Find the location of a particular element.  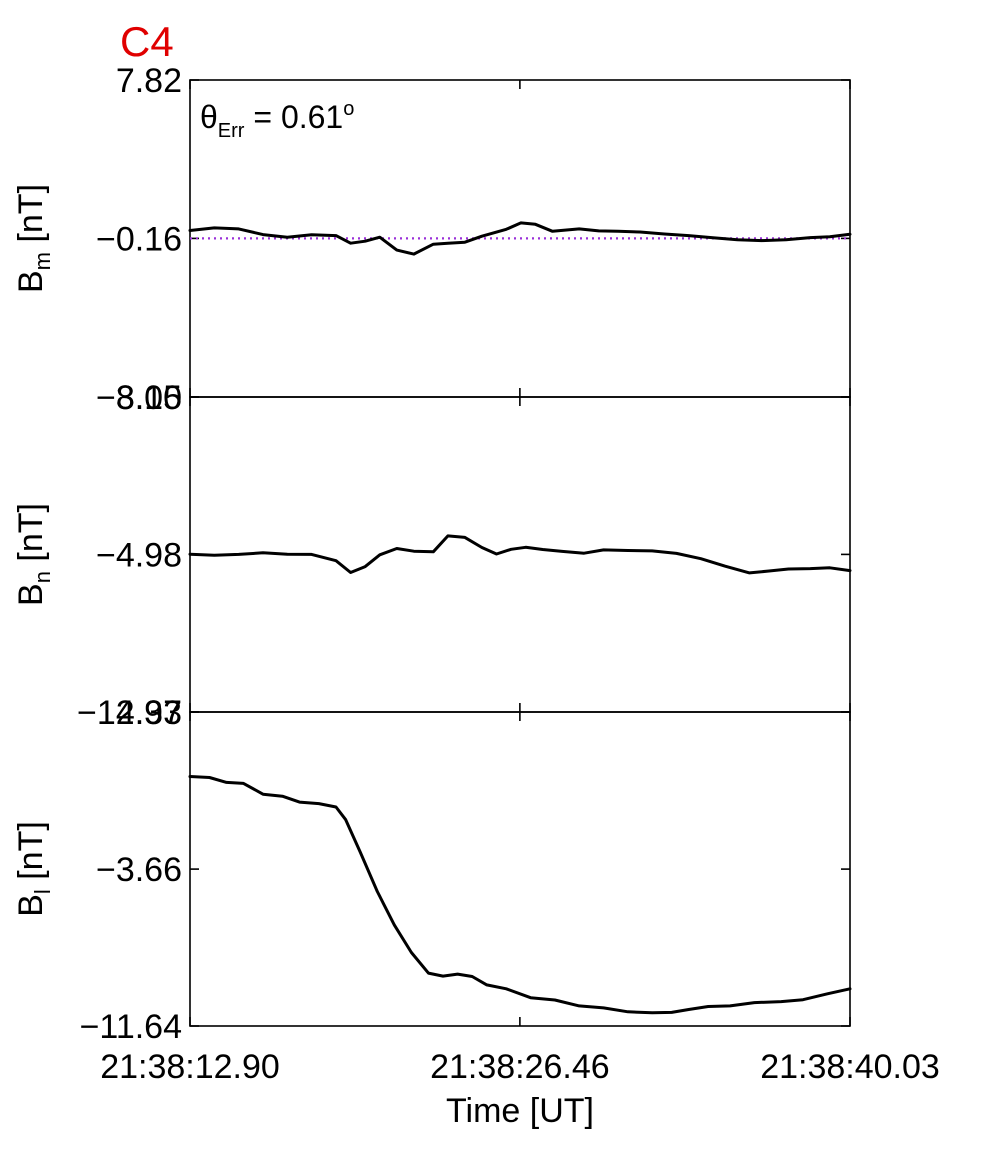

y-tick-label-bm: −8.15 is located at coordinates (139, 398).